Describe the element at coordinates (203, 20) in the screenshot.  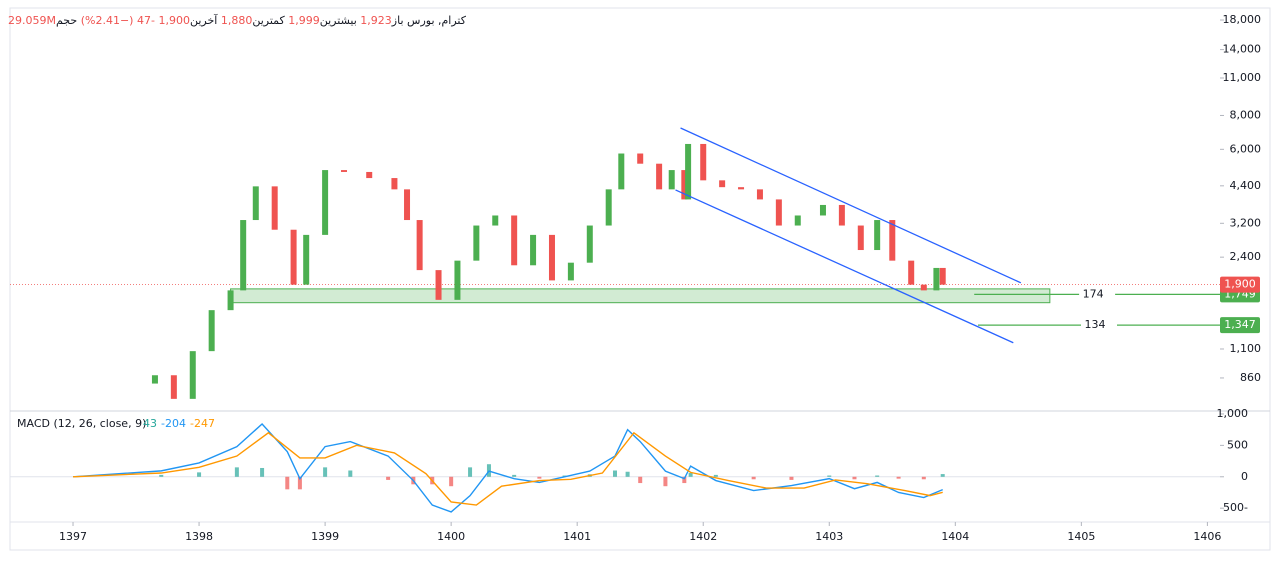
I see `close-label: آخرین` at that location.